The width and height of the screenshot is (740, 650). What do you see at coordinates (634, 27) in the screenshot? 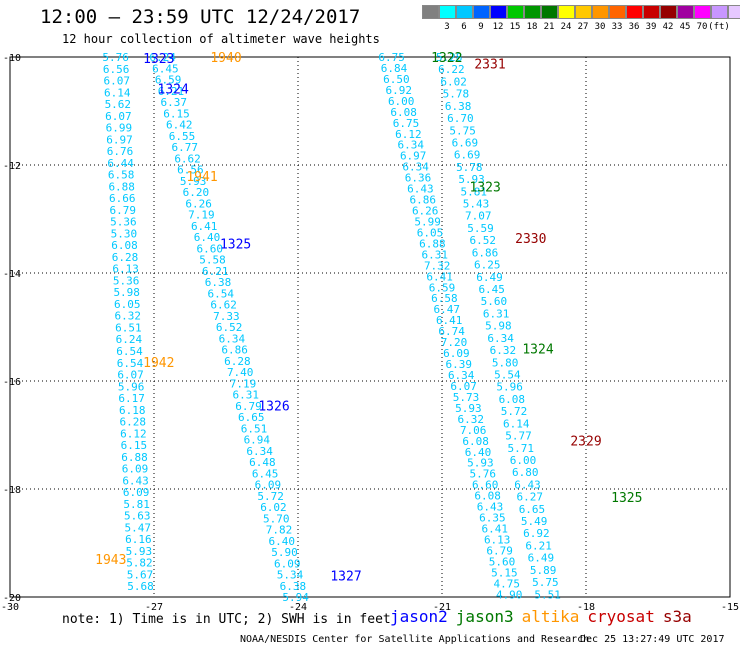
I see `colorbar-tick-label: 36` at bounding box center [634, 27].